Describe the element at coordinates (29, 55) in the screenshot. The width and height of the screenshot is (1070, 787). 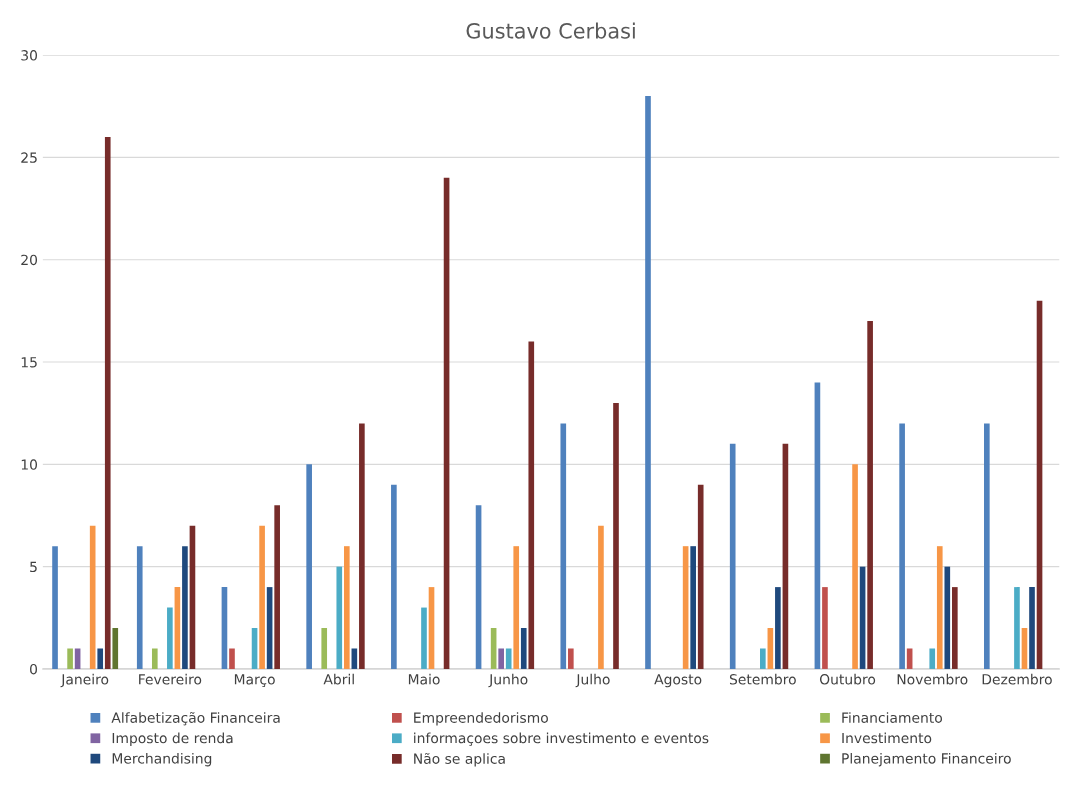
I see `y-tick-label: 30` at that location.